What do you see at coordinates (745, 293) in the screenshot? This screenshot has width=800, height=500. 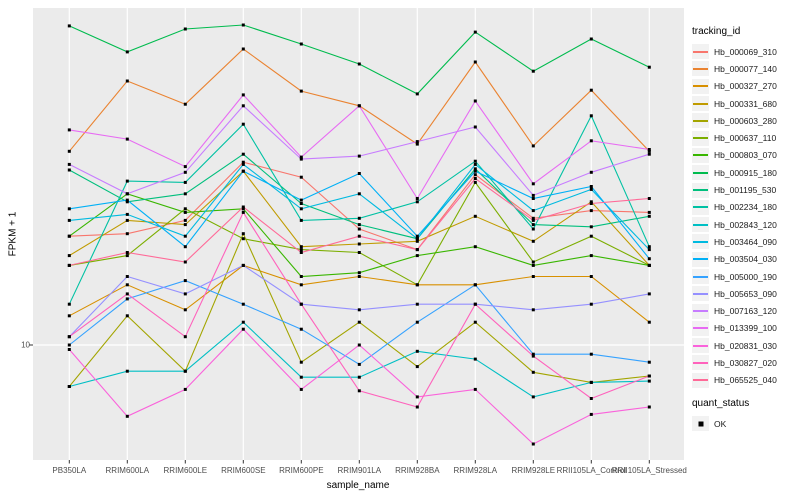 I see `legend-item-label: Hb_005653_090` at bounding box center [745, 293].